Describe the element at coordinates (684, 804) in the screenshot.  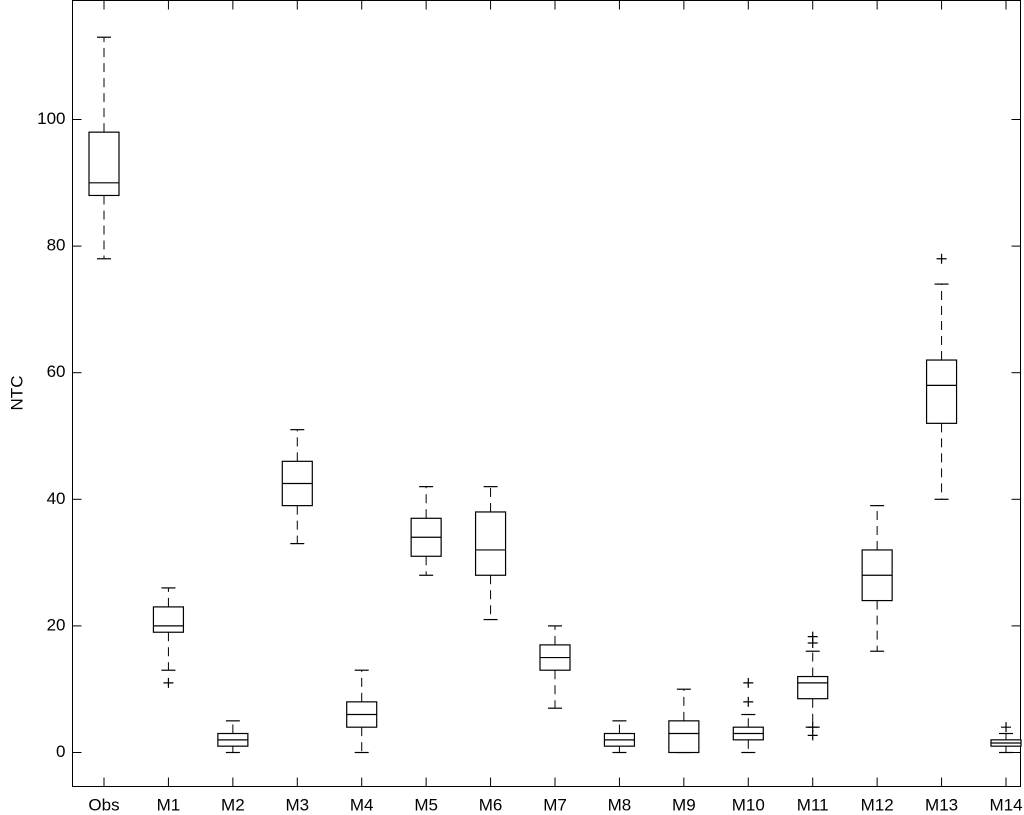
I see `x-tick-label: M9` at that location.